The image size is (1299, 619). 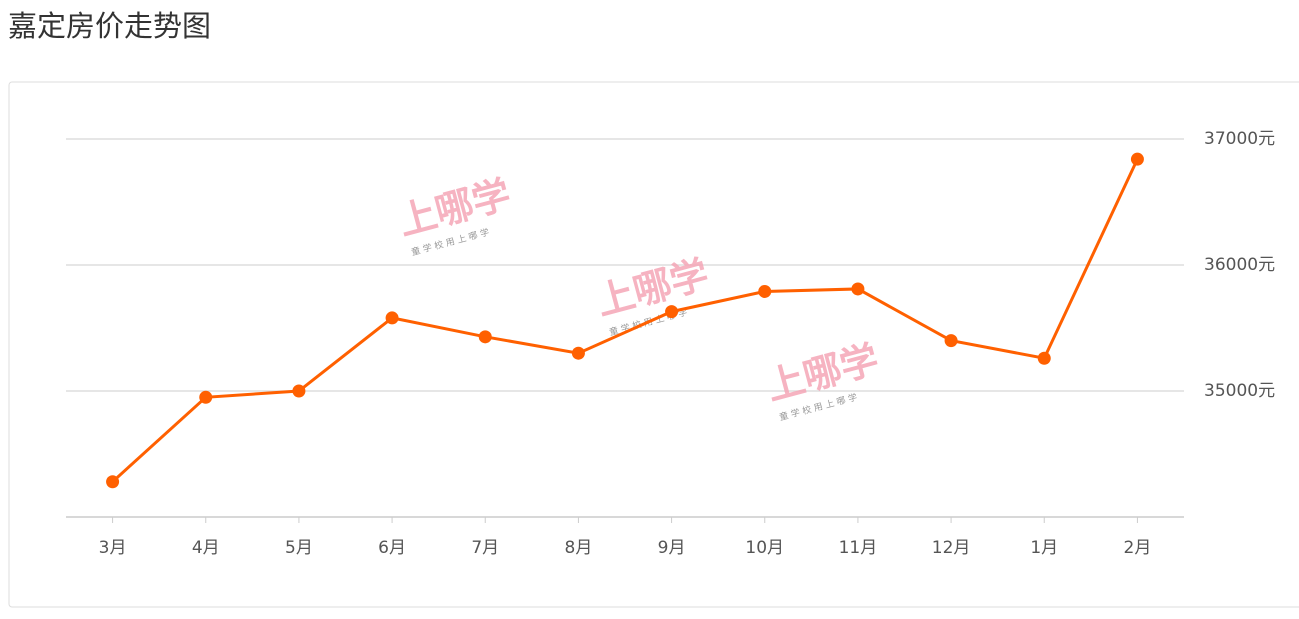 What do you see at coordinates (392, 548) in the screenshot?
I see `x-tick-label: 6月` at bounding box center [392, 548].